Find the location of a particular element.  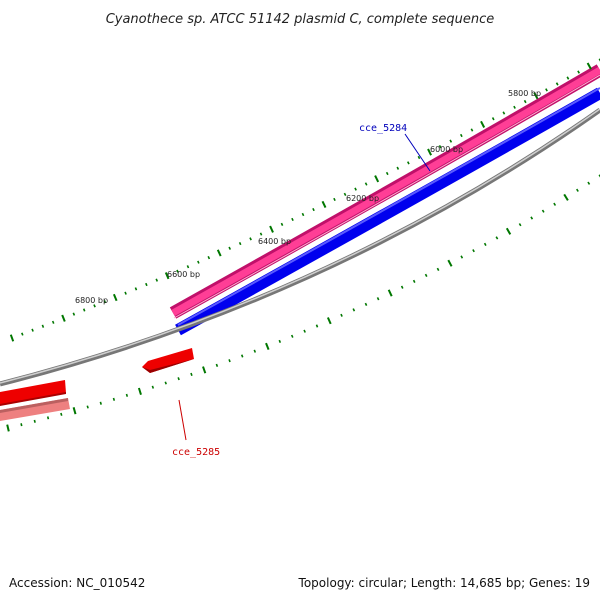

gene-label-cce-5284: cce_5284 is located at coordinates (383, 128).